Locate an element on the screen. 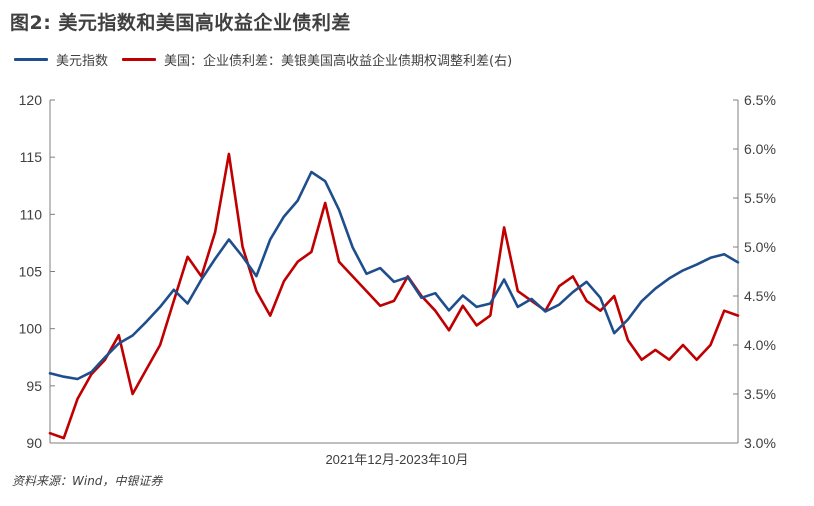  right-tick-label: 3.5% is located at coordinates (760, 394).